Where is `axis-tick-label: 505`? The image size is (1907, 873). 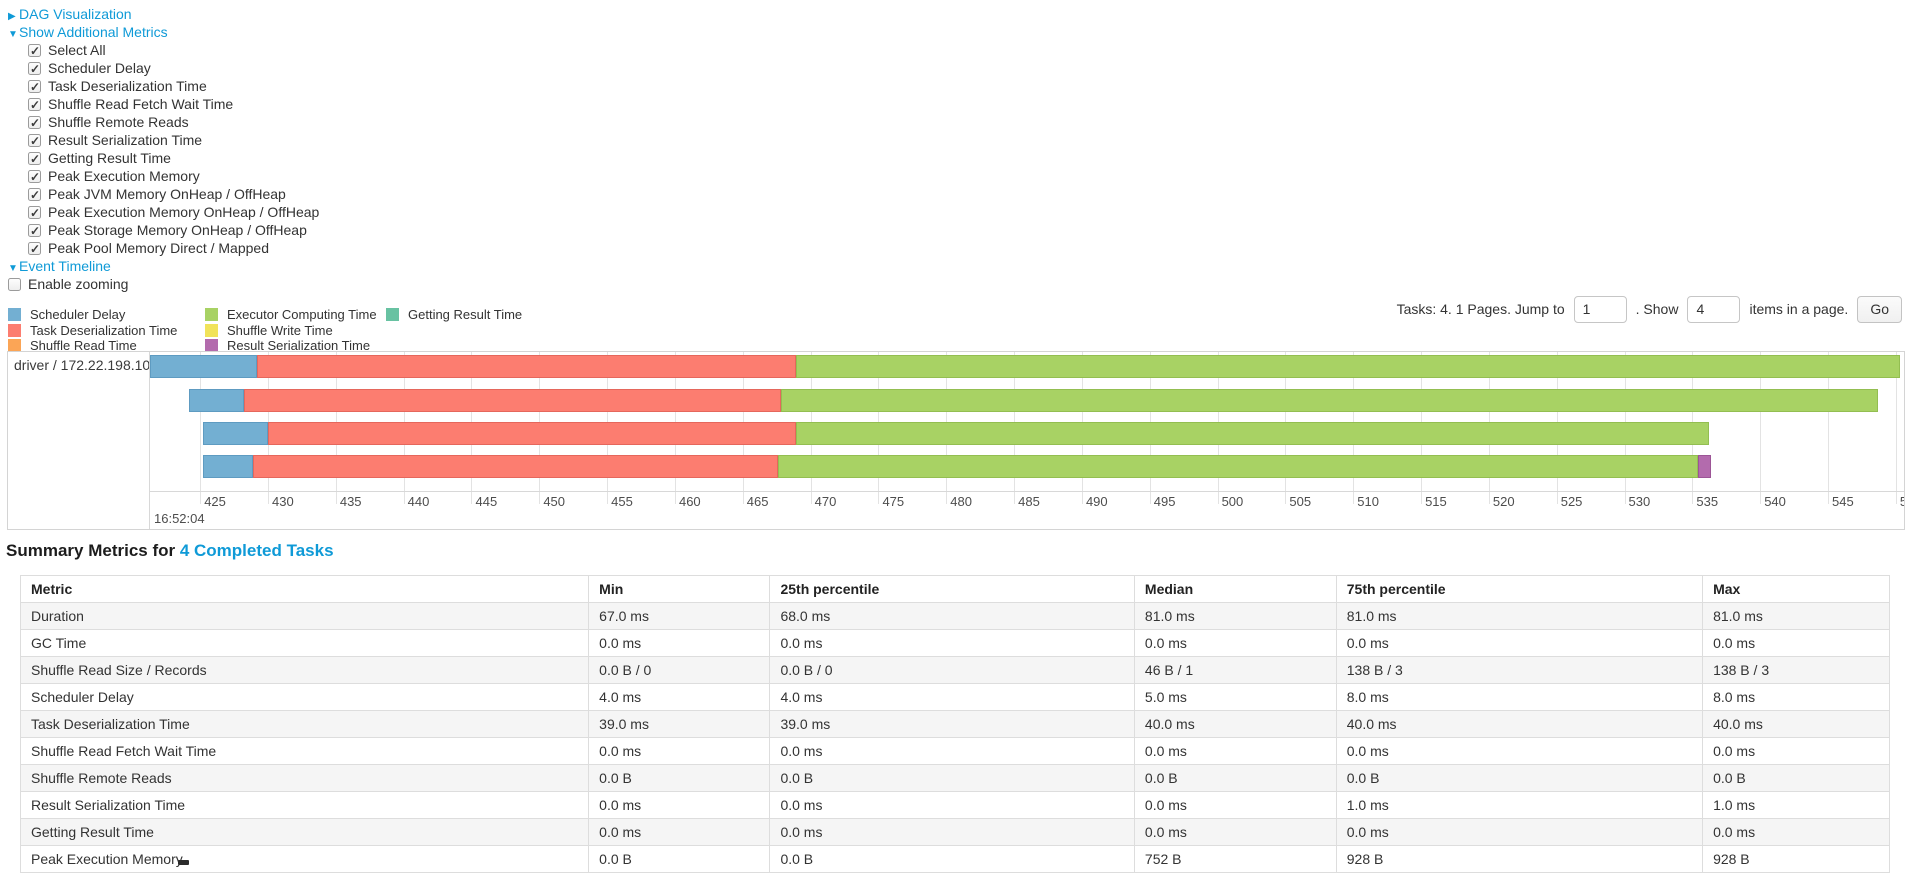 axis-tick-label: 505 is located at coordinates (1300, 501).